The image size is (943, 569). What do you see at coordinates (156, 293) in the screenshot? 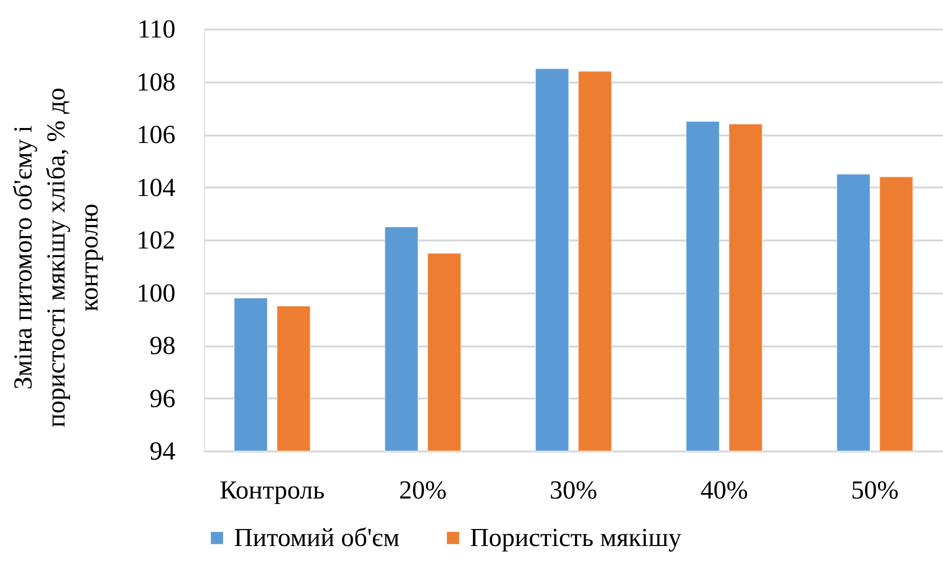
I see `y-tick-label: 100` at bounding box center [156, 293].